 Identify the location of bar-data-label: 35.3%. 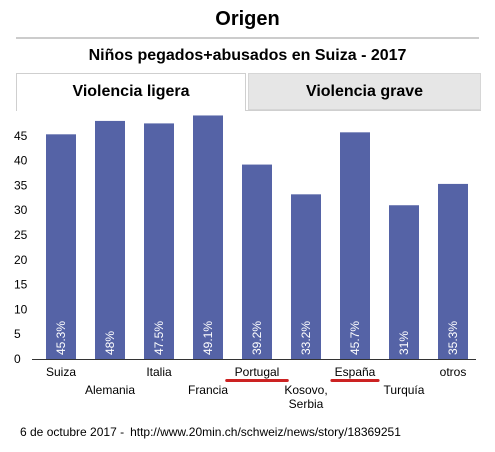
(453, 338).